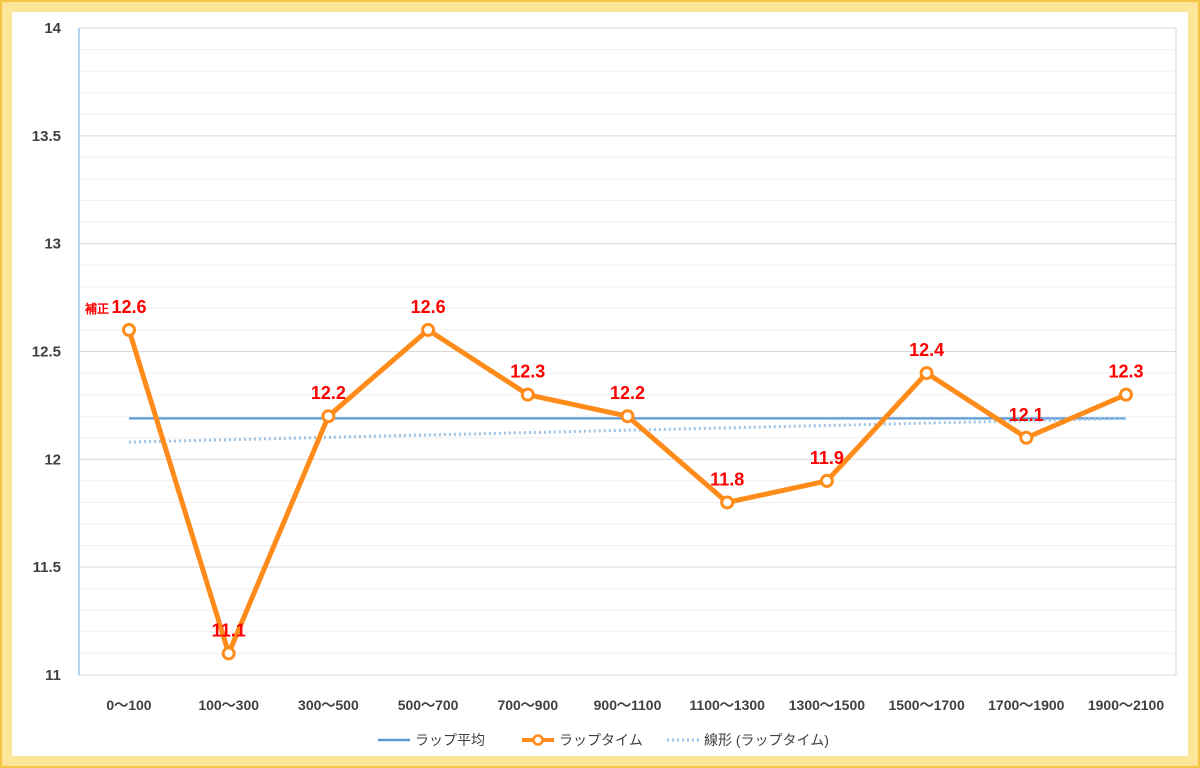 The height and width of the screenshot is (768, 1200). I want to click on x-tick-label: 1100～1300, so click(727, 705).